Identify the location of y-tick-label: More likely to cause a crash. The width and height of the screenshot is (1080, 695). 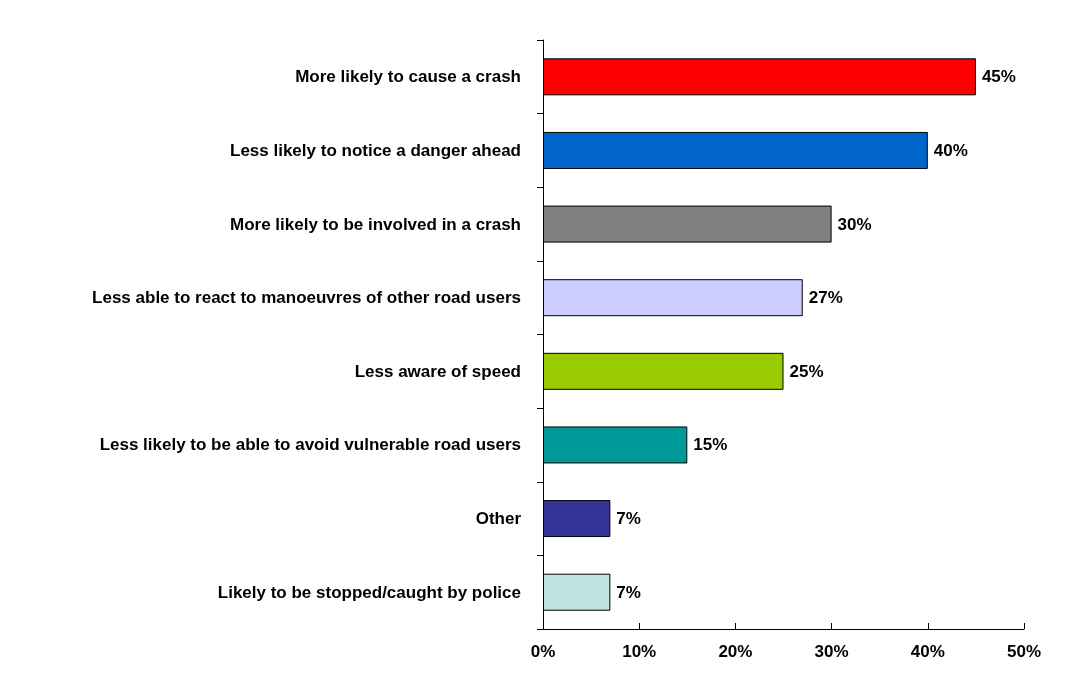
(408, 77).